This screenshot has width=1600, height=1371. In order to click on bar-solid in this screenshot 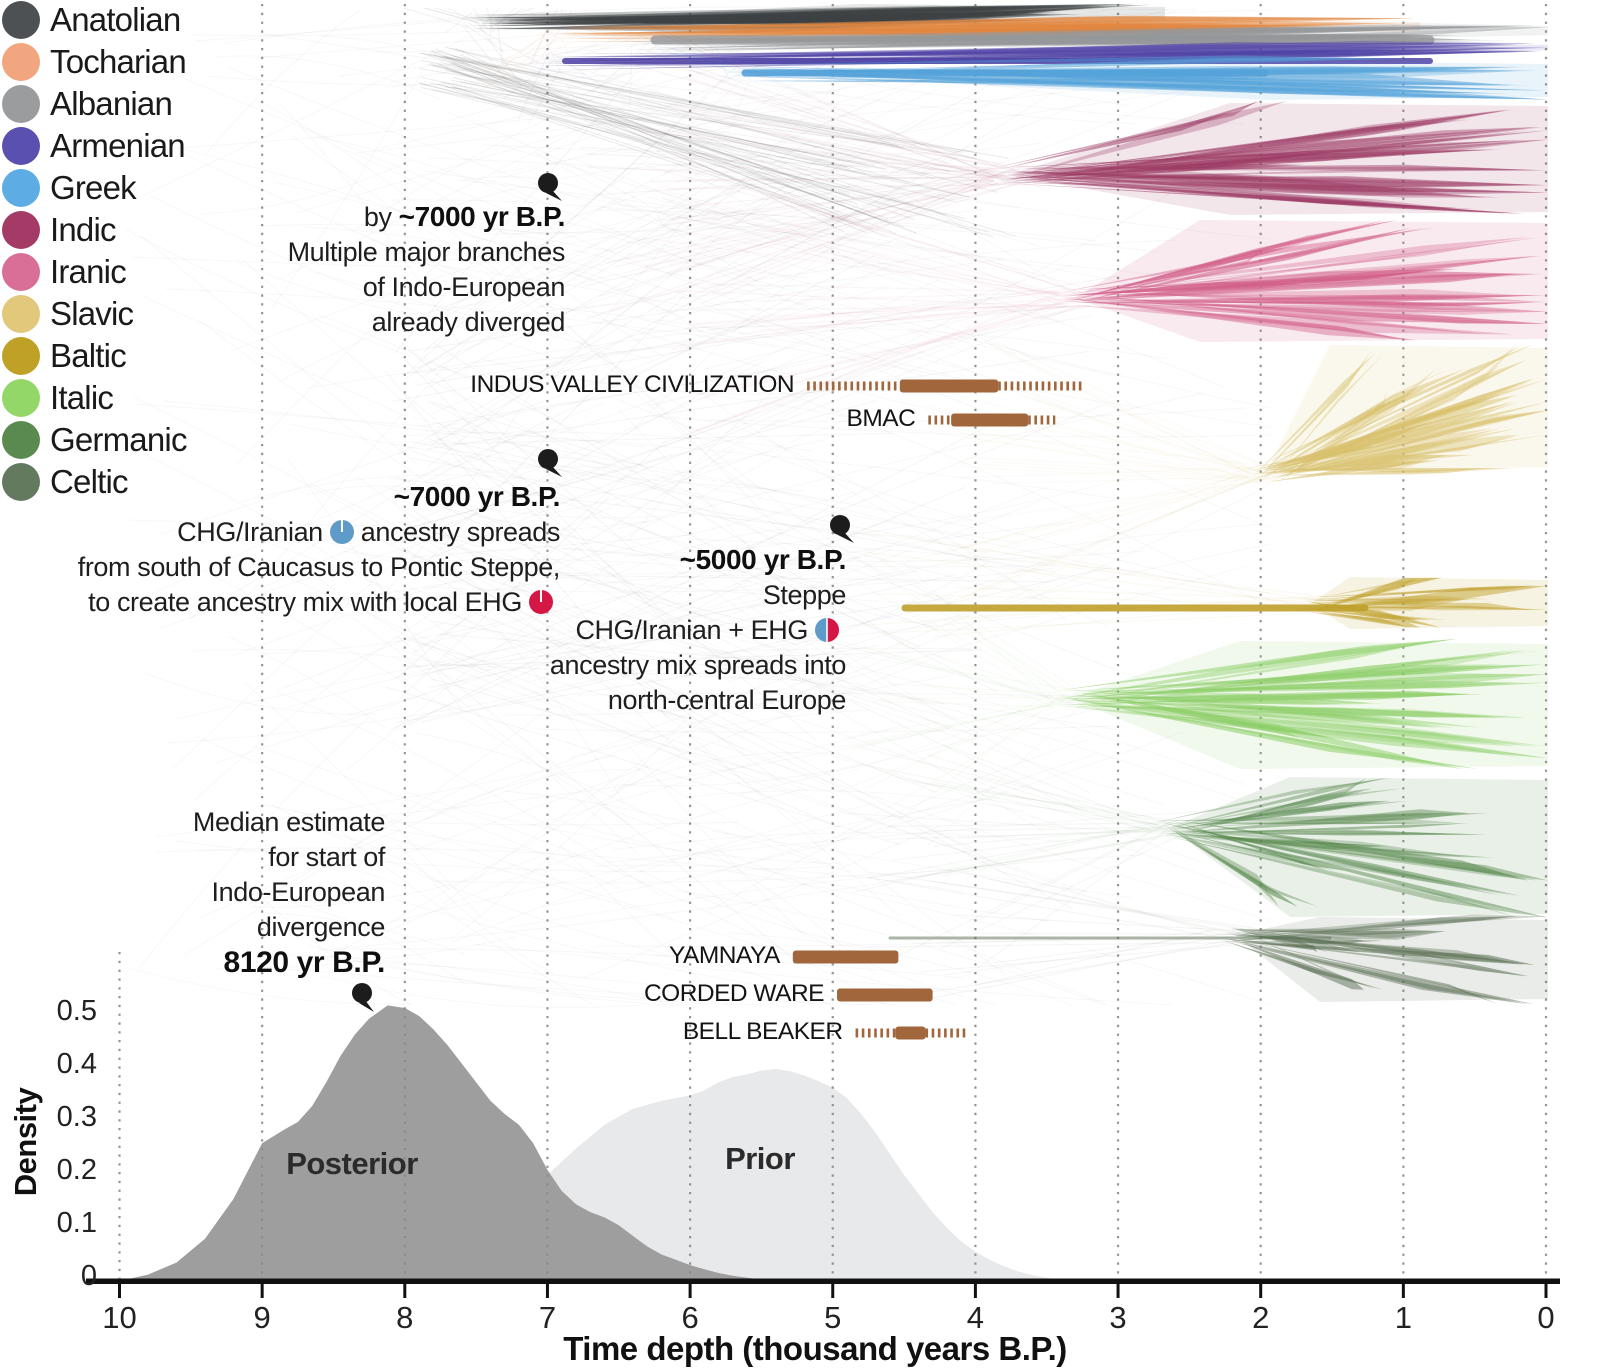, I will do `click(990, 420)`.